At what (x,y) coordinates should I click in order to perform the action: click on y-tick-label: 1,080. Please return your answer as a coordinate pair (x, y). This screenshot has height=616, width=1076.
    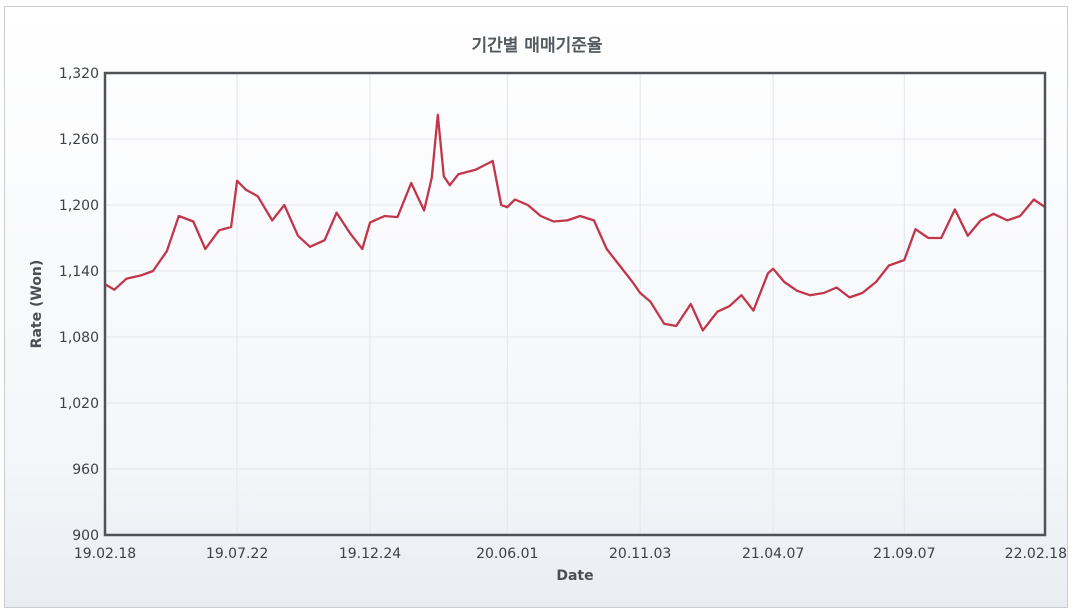
    Looking at the image, I should click on (79, 338).